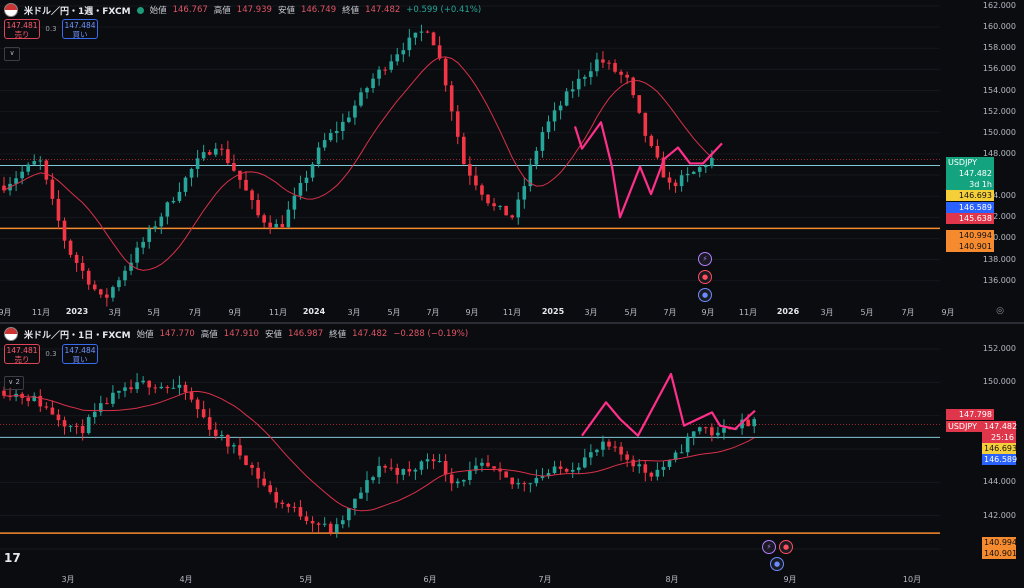  I want to click on tradingview-logo: 17, so click(12, 558).